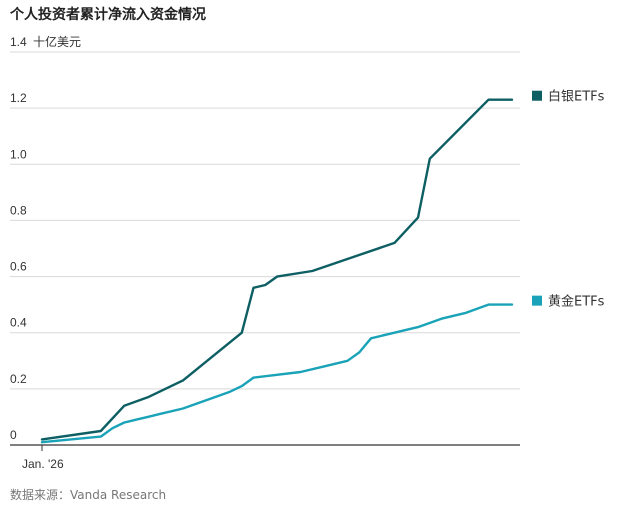 The height and width of the screenshot is (508, 628). Describe the element at coordinates (88, 495) in the screenshot. I see `source-note: 数据来源：Vanda Research` at that location.